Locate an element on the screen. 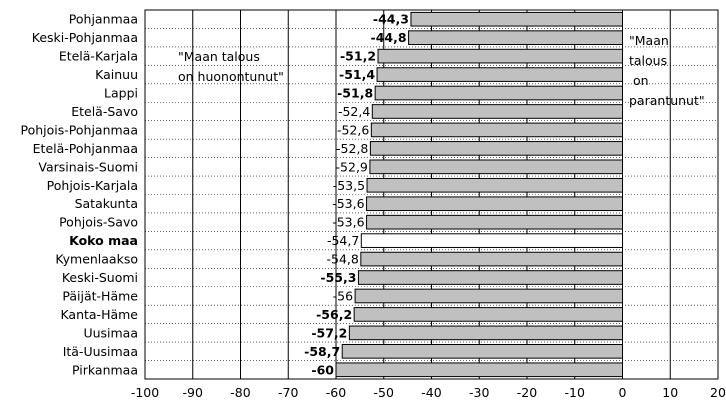  category-label: Keski-Pohjanmaa is located at coordinates (85, 37).